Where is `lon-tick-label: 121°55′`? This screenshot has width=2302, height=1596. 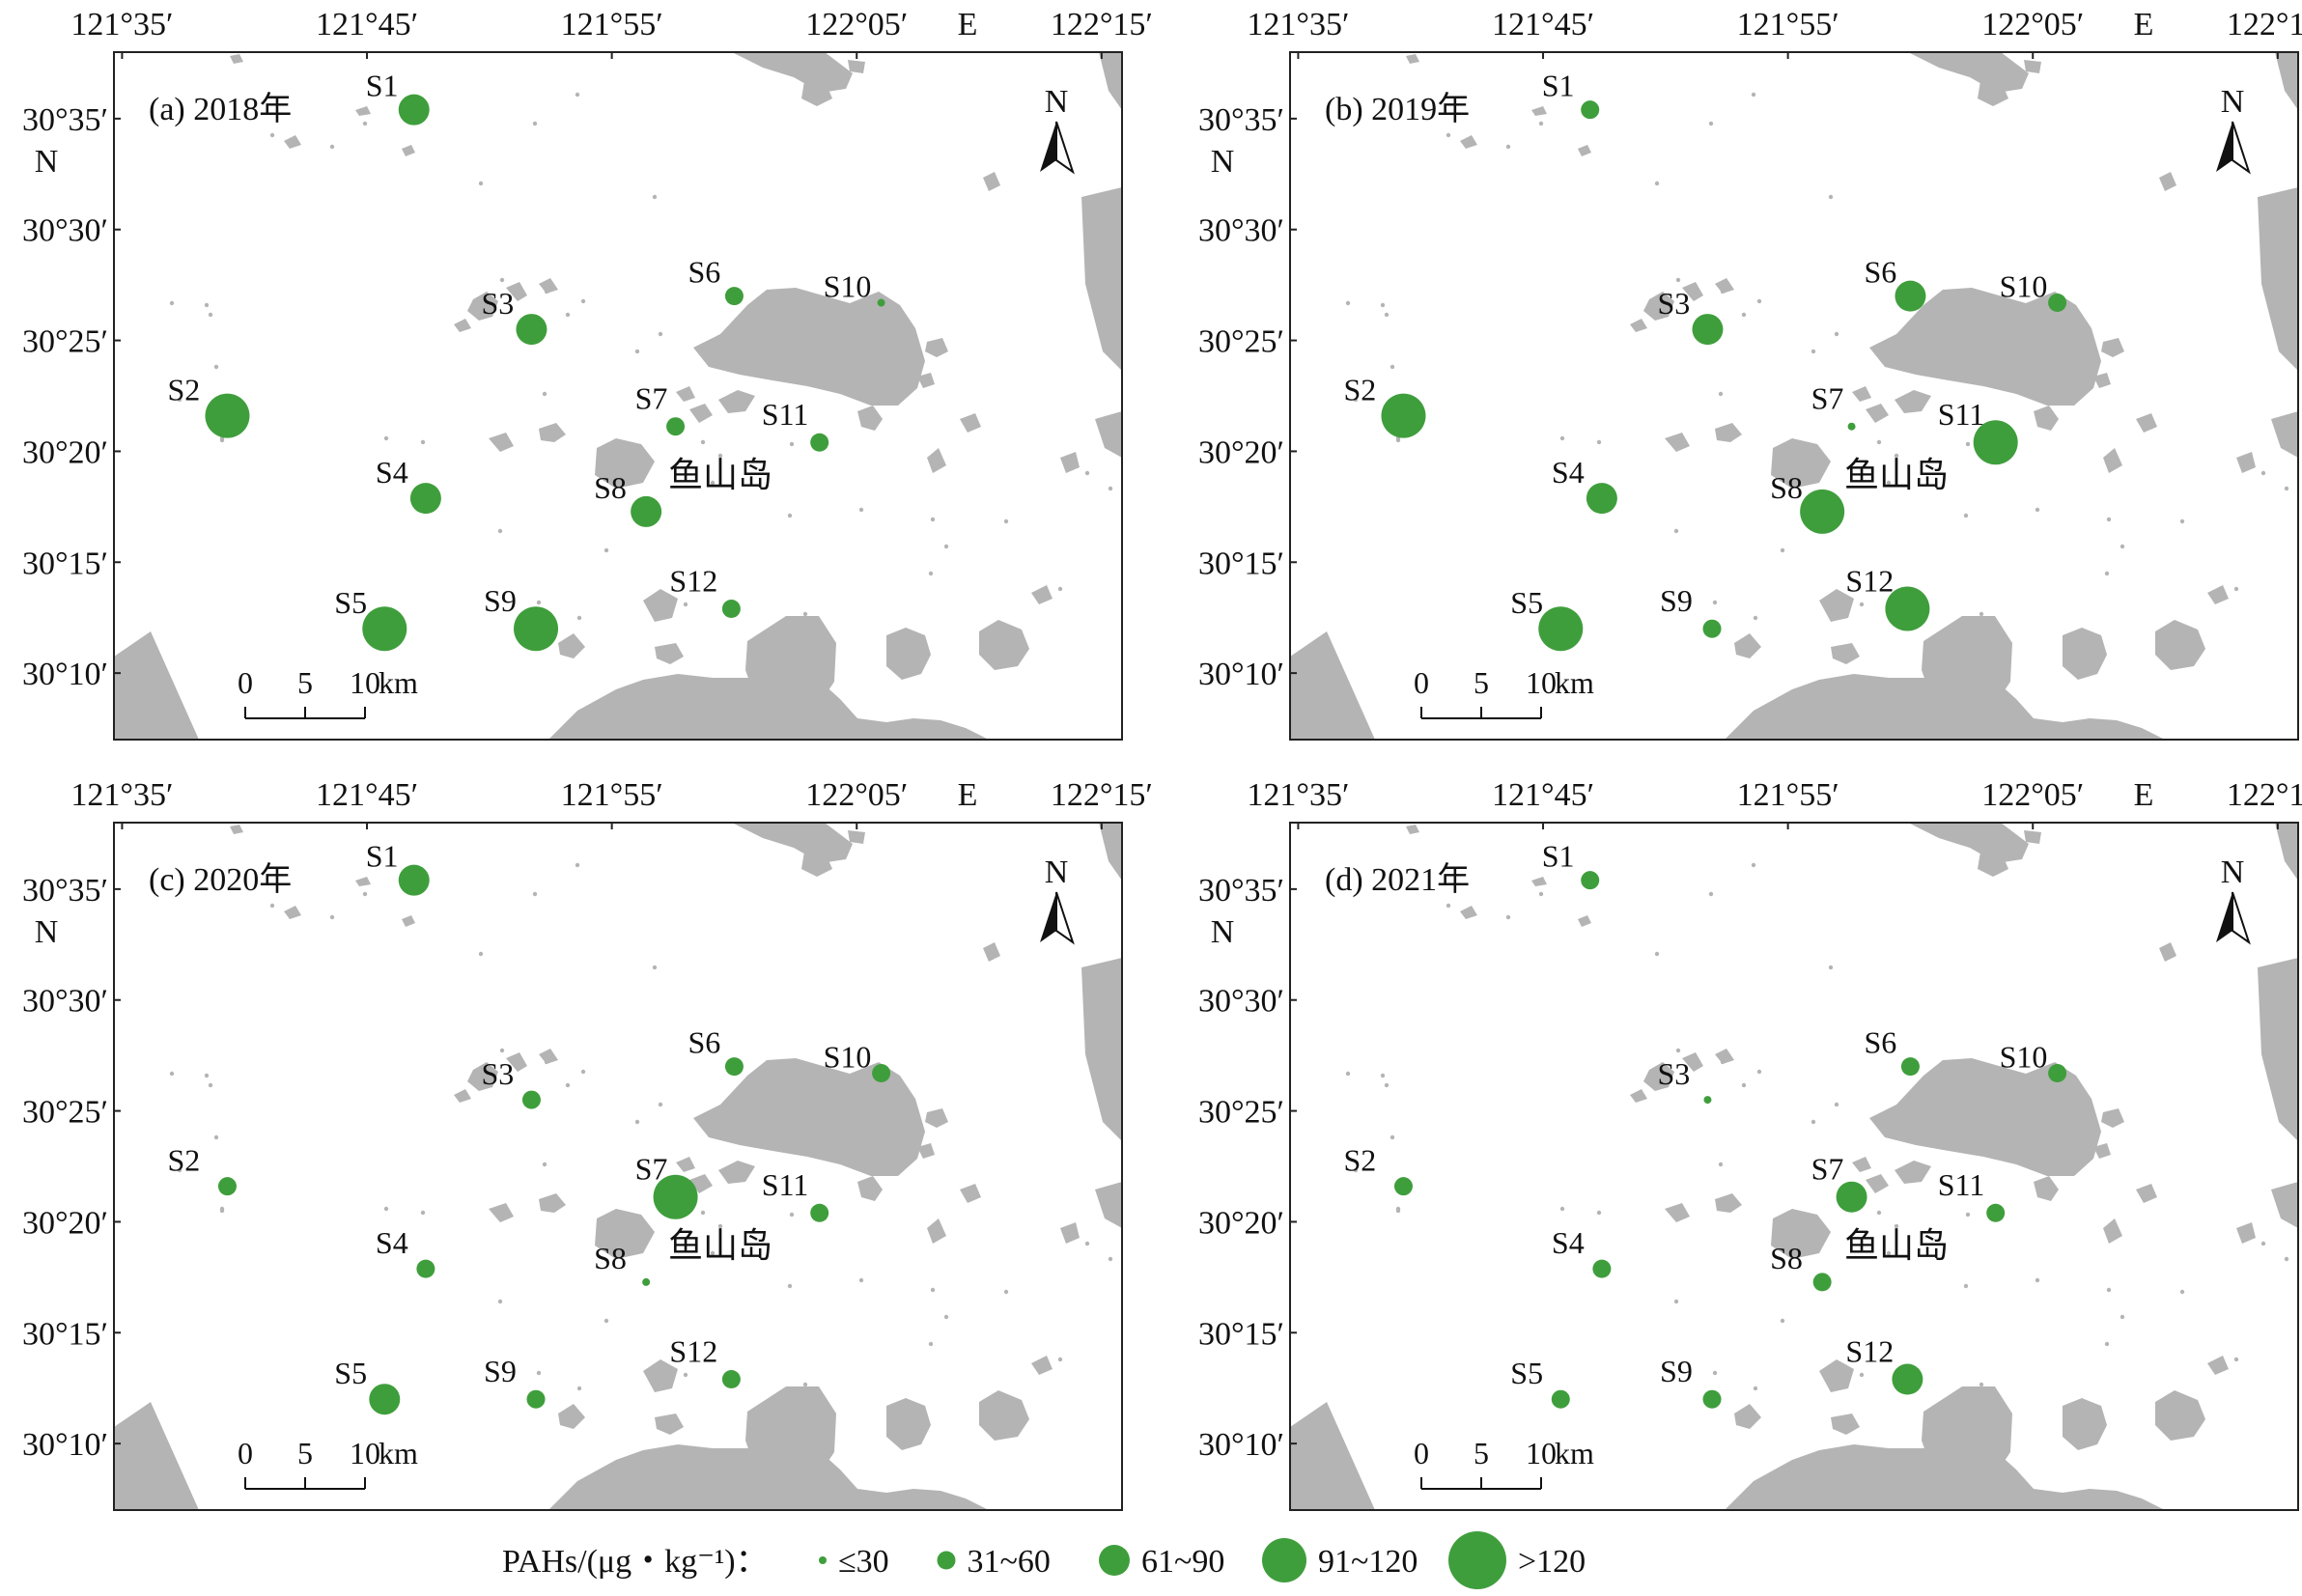 lon-tick-label: 121°55′ is located at coordinates (1788, 25).